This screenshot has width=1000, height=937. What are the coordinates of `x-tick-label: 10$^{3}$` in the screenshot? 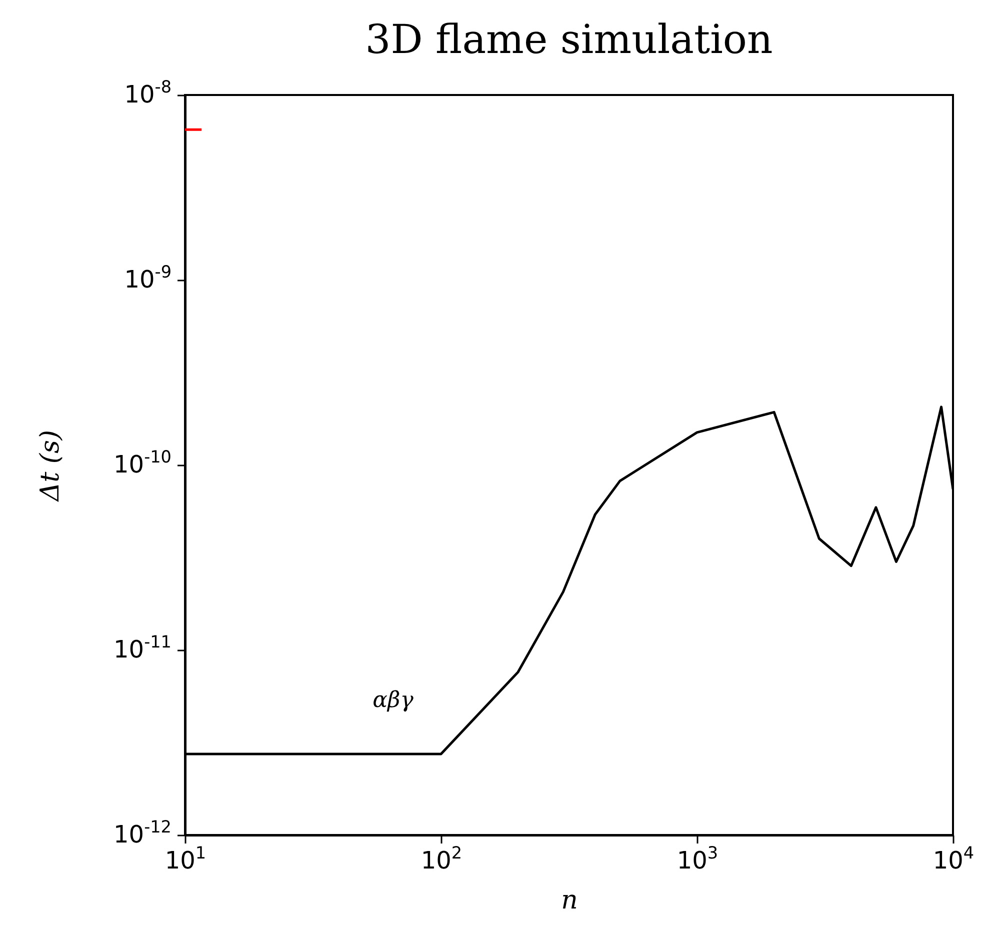 It's located at (697, 858).